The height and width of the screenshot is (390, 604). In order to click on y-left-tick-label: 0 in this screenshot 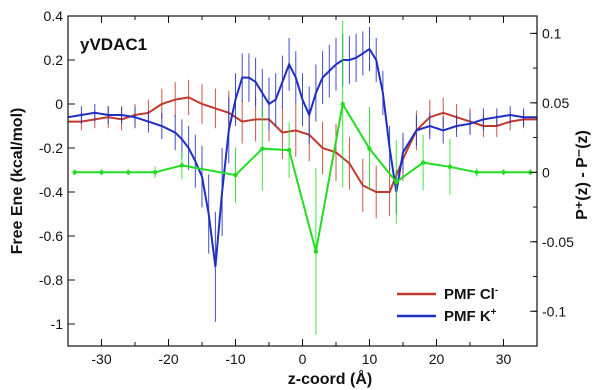, I will do `click(59, 104)`.